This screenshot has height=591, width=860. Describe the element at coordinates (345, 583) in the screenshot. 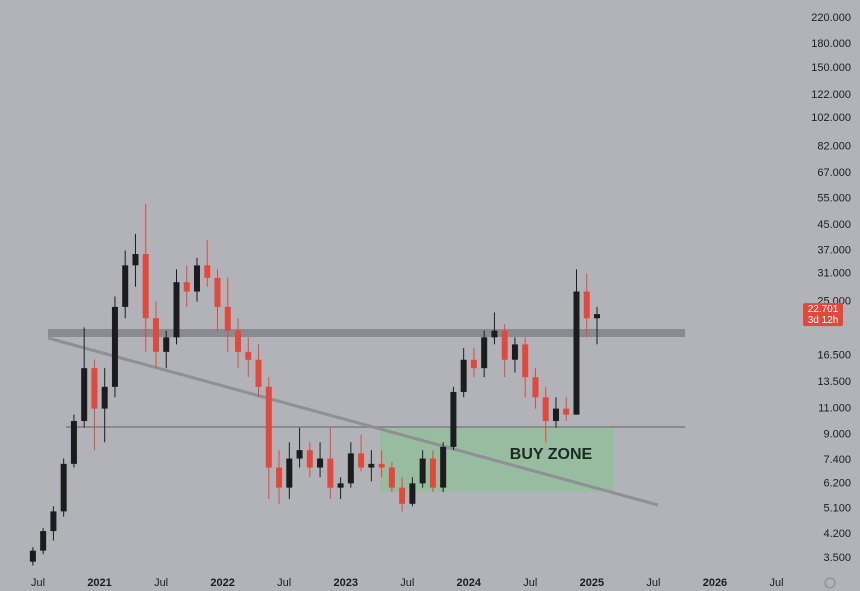

I see `x-tick-label: 2023` at that location.